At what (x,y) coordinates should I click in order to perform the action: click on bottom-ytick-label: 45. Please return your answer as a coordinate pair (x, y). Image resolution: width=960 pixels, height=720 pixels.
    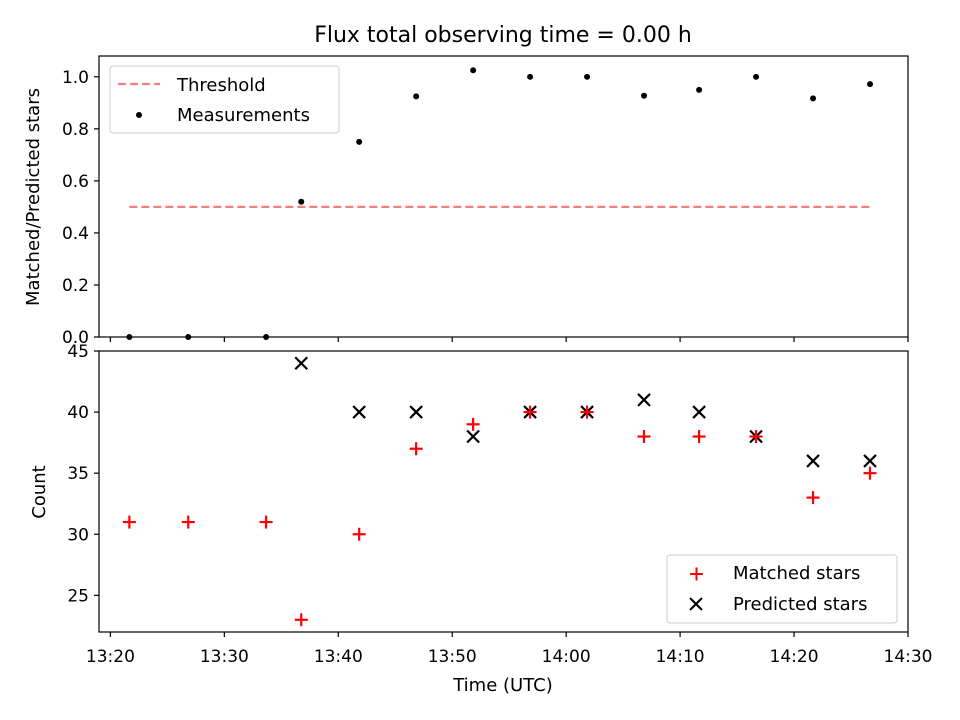
    Looking at the image, I should click on (78, 352).